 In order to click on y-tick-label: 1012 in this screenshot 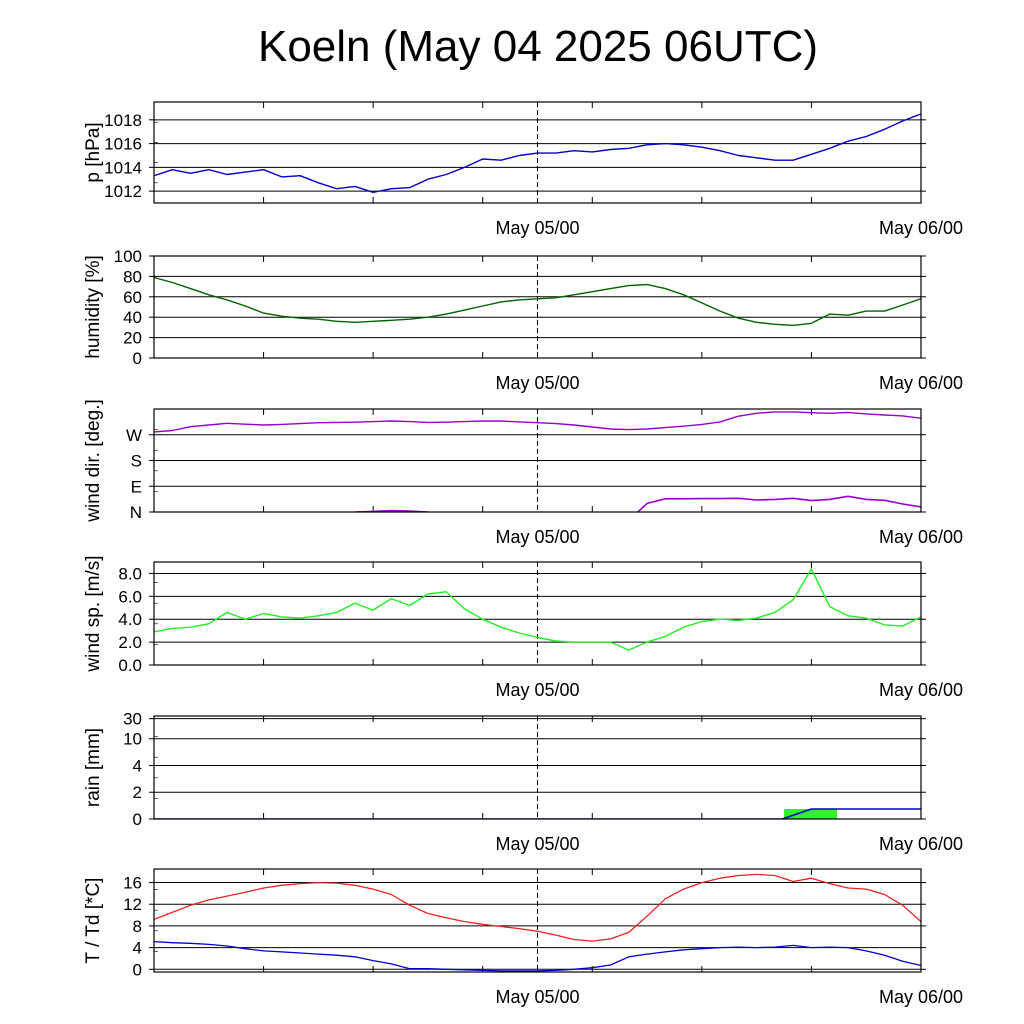, I will do `click(123, 191)`.